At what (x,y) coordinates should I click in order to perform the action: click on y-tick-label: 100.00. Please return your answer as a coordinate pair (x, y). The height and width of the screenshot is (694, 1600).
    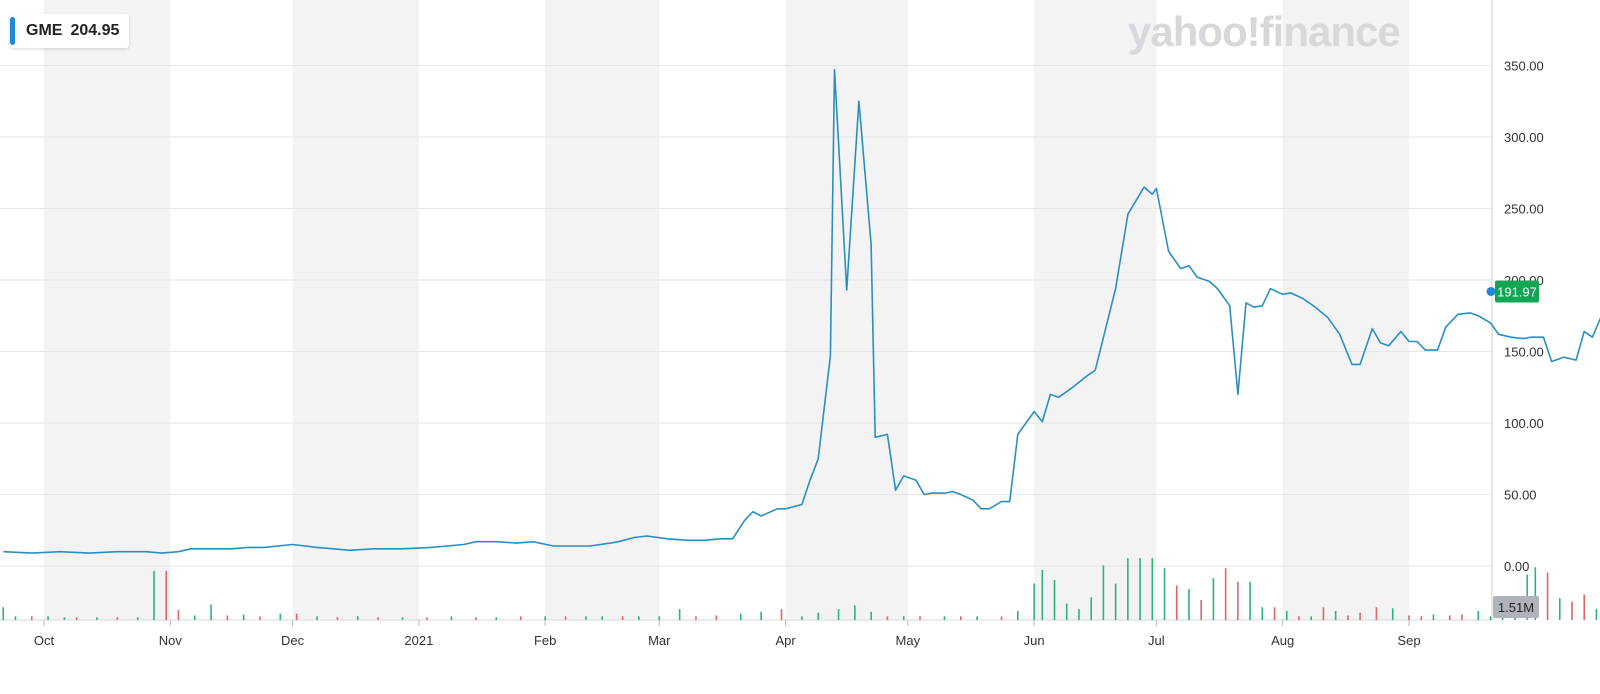
    Looking at the image, I should click on (1524, 423).